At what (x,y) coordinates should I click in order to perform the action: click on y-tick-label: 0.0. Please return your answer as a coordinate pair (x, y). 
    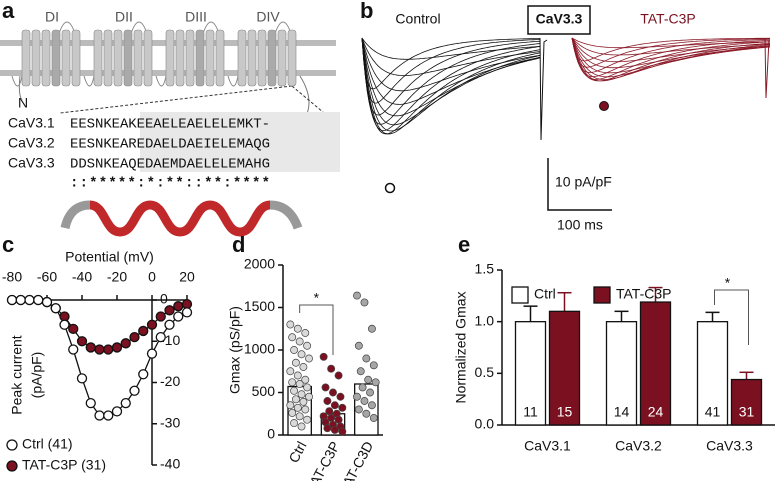
    Looking at the image, I should click on (485, 424).